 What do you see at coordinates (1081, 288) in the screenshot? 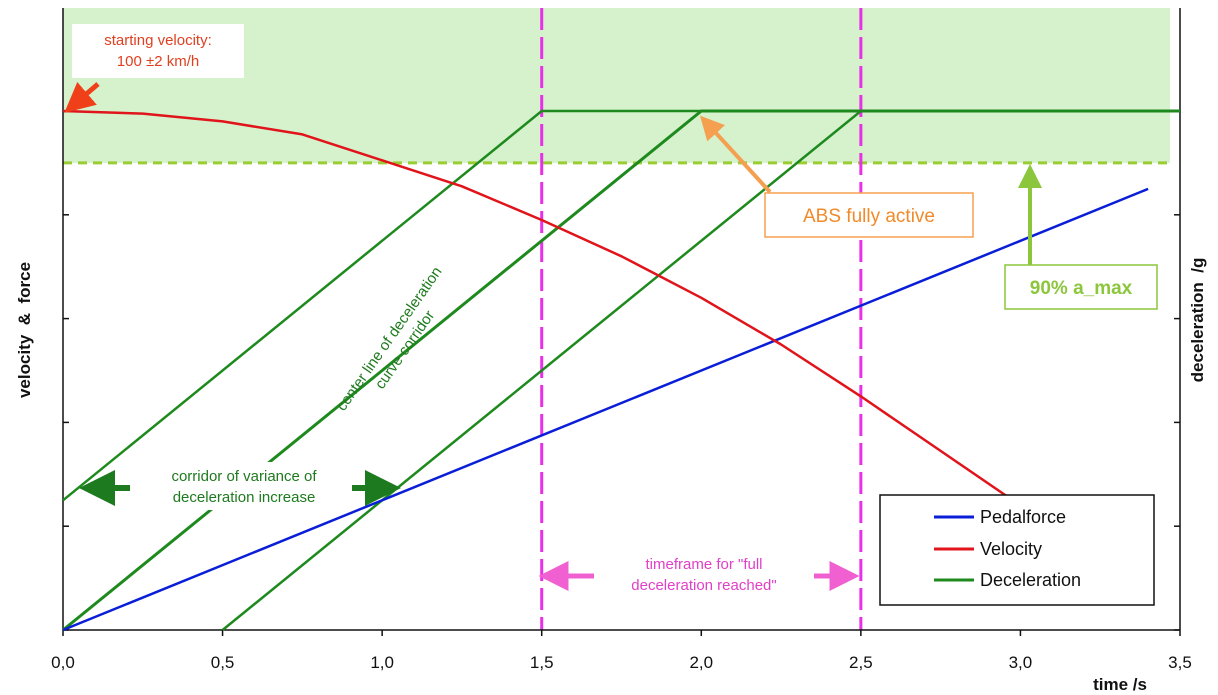
I see `amax-label: 90% a_max` at bounding box center [1081, 288].